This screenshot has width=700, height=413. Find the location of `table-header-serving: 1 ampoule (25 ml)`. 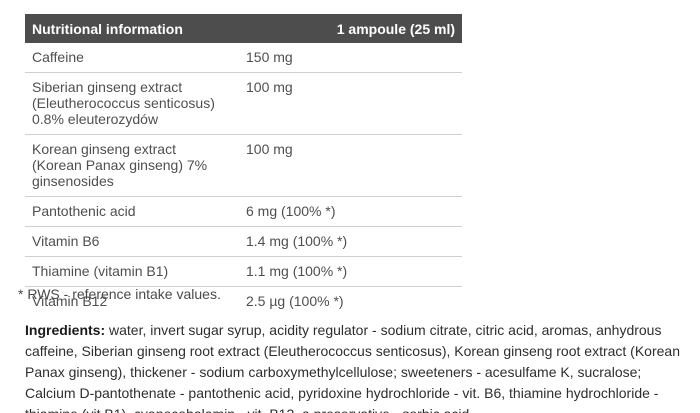

table-header-serving: 1 ampoule (25 ml) is located at coordinates (395, 28).